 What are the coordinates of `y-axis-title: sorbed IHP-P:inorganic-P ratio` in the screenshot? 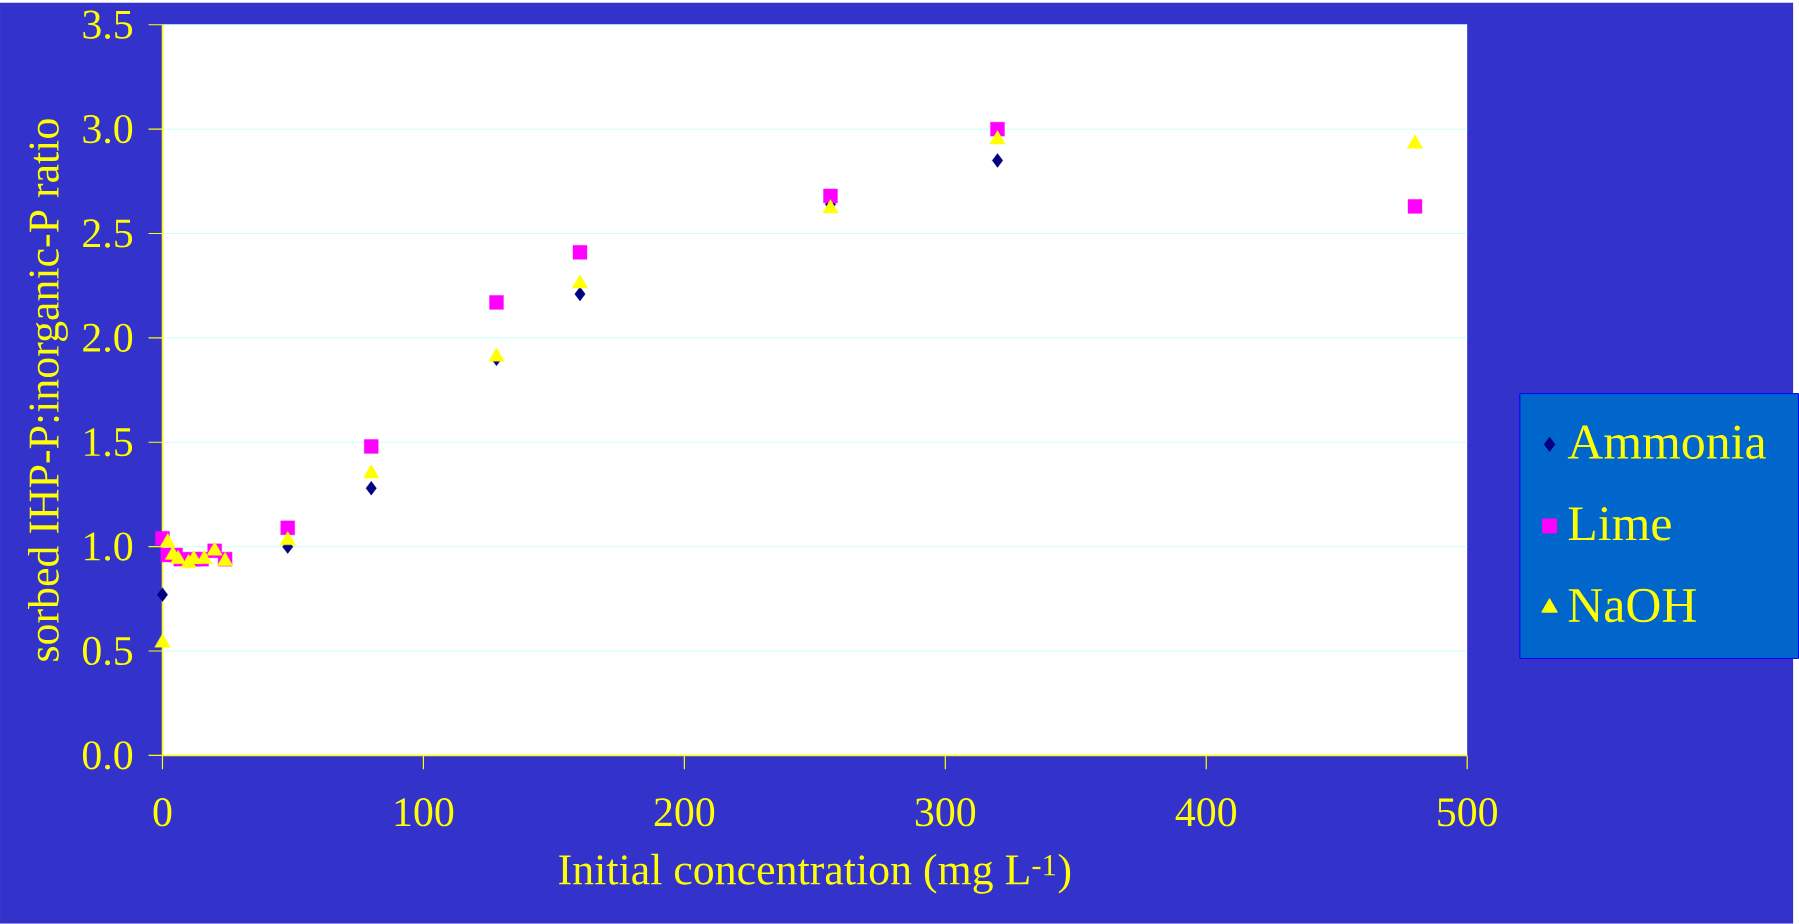 It's located at (48, 390).